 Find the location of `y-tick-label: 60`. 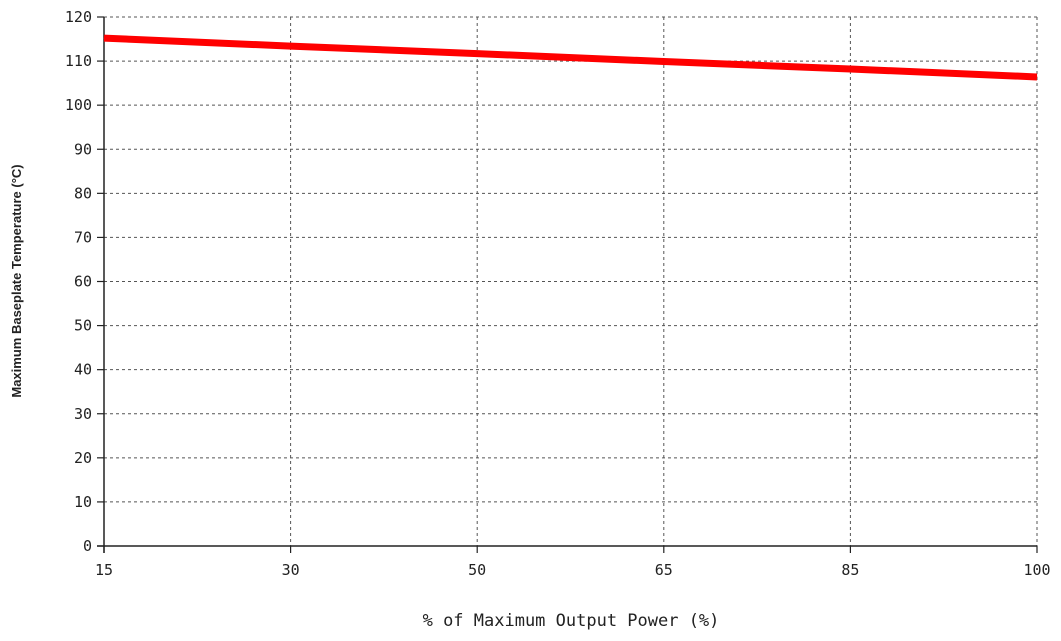

y-tick-label: 60 is located at coordinates (83, 282).